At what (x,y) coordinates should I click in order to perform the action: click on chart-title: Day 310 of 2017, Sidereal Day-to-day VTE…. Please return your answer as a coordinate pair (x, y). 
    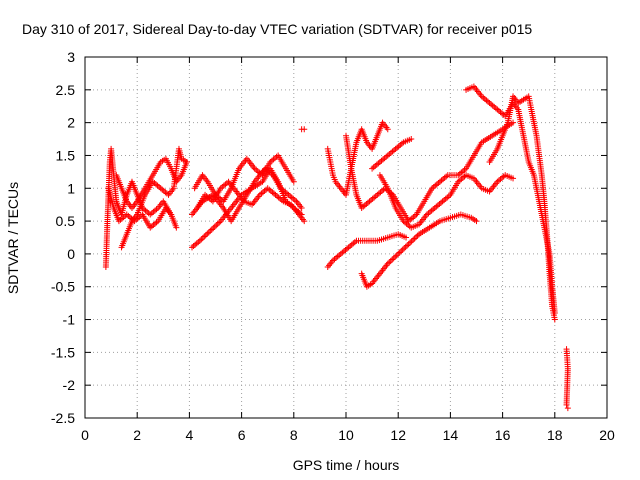
    Looking at the image, I should click on (277, 29).